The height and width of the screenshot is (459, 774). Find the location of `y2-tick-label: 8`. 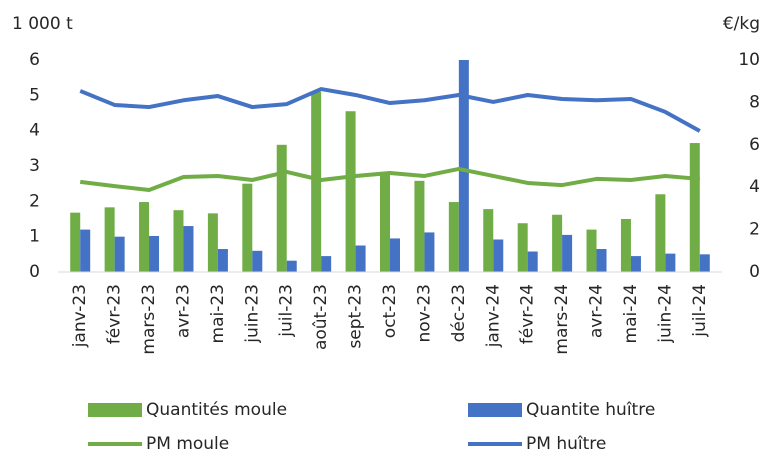

y2-tick-label: 8 is located at coordinates (754, 102).